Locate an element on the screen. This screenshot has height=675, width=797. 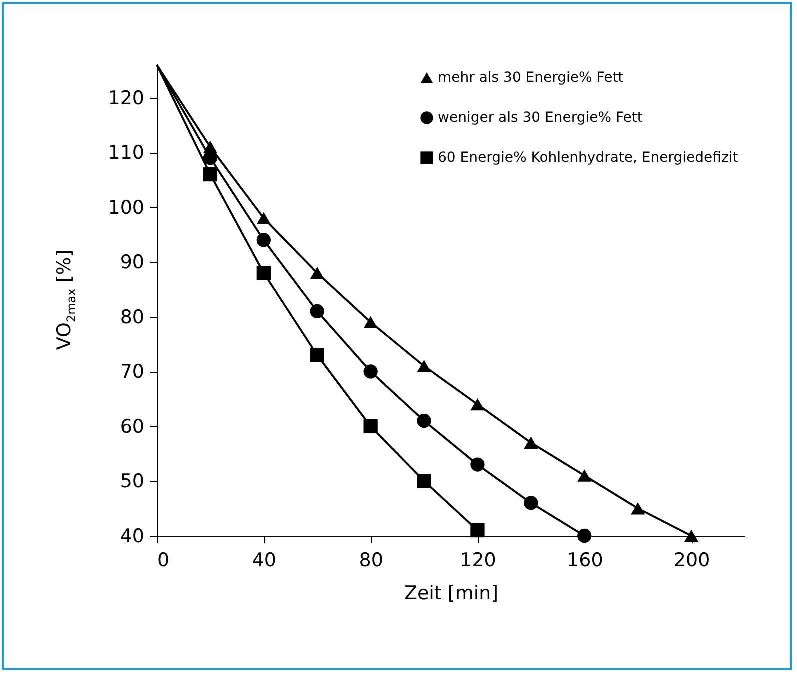
y-tick-label: 110 is located at coordinates (126, 153).